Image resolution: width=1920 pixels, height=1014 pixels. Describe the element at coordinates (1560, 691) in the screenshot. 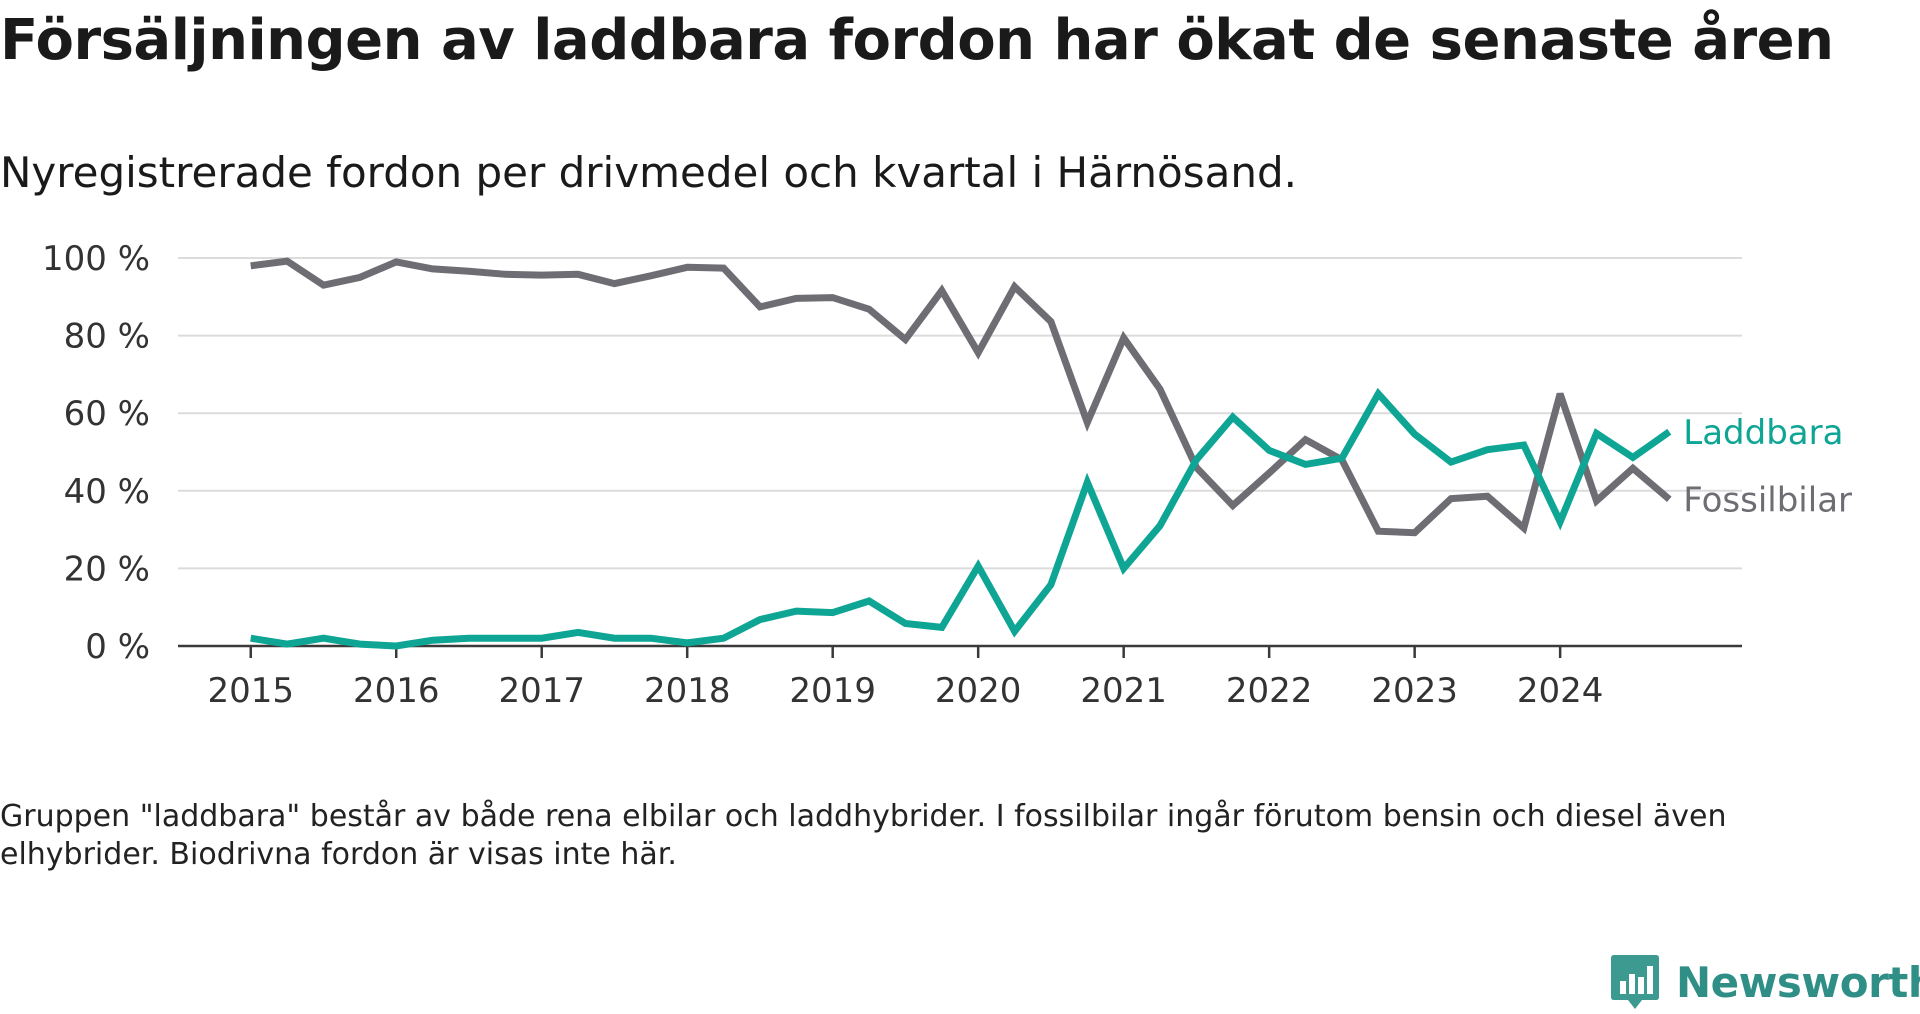

I see `x-tick-label: 2024` at that location.